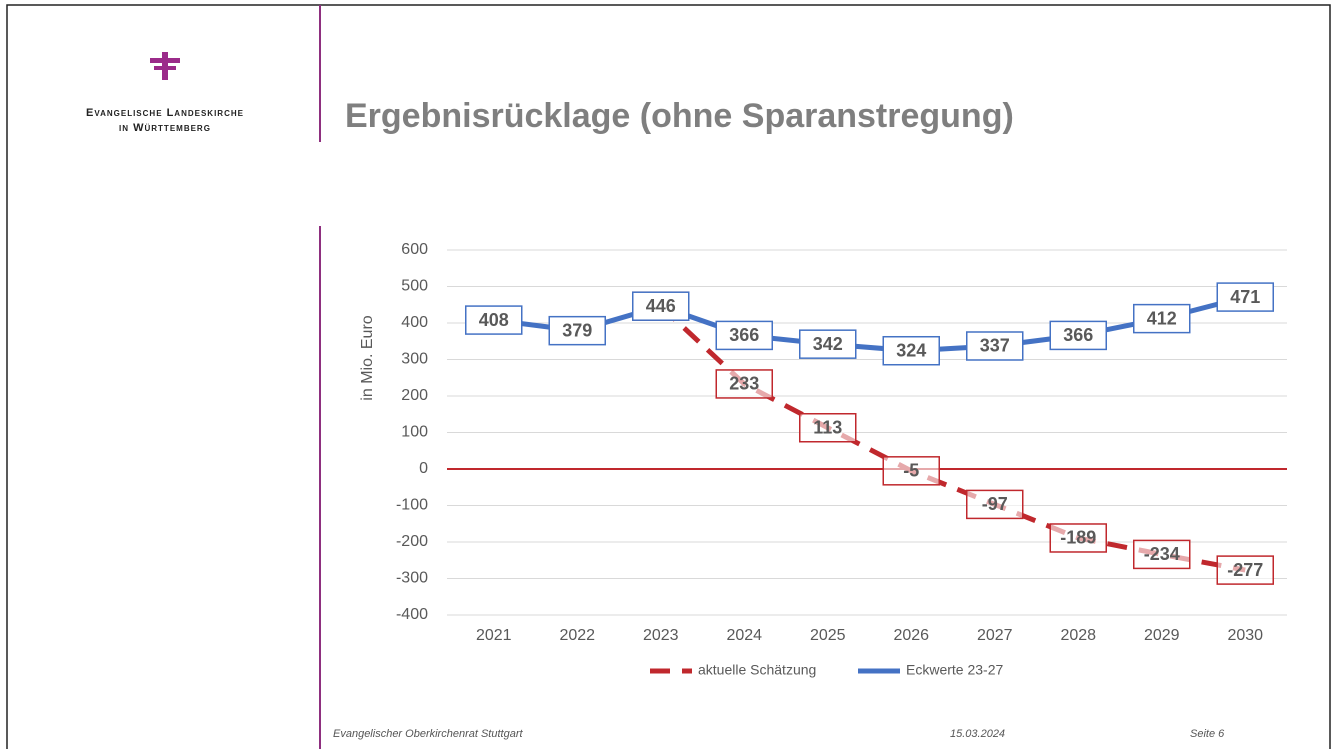 This screenshot has height=749, width=1338. I want to click on data-label: 324, so click(911, 350).